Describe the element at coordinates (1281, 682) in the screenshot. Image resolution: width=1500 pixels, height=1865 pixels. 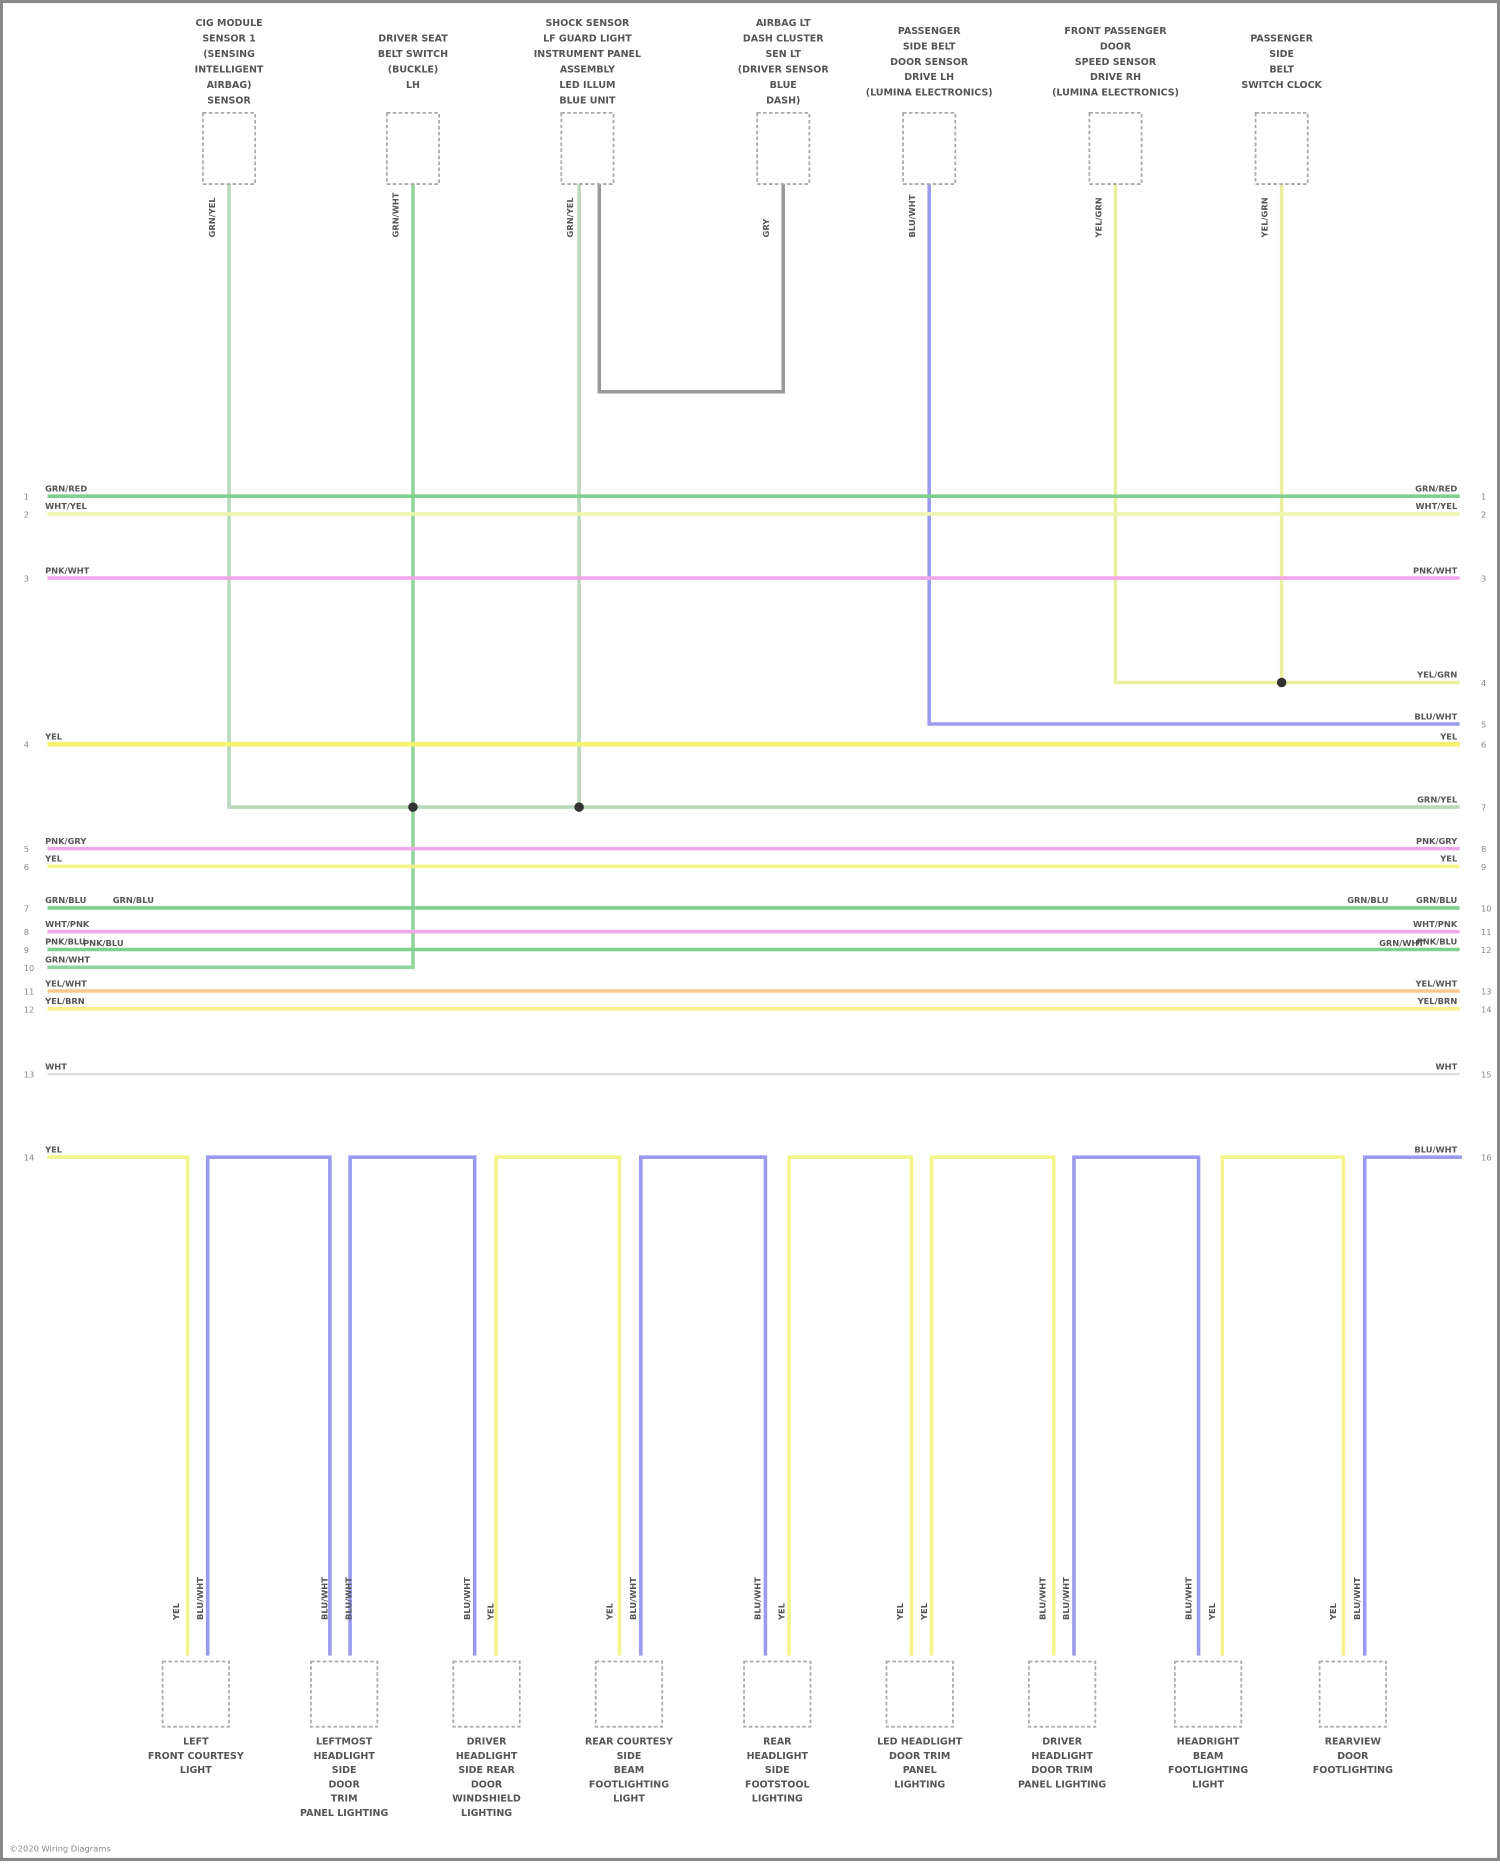
I see `splice-dot` at that location.